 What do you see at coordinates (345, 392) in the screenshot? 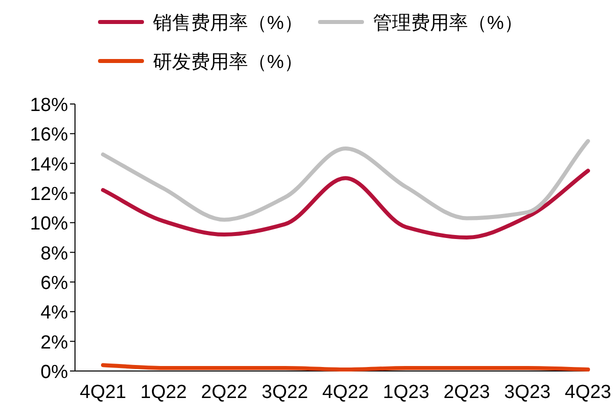
I see `x-tick-label: 4Q22` at bounding box center [345, 392].